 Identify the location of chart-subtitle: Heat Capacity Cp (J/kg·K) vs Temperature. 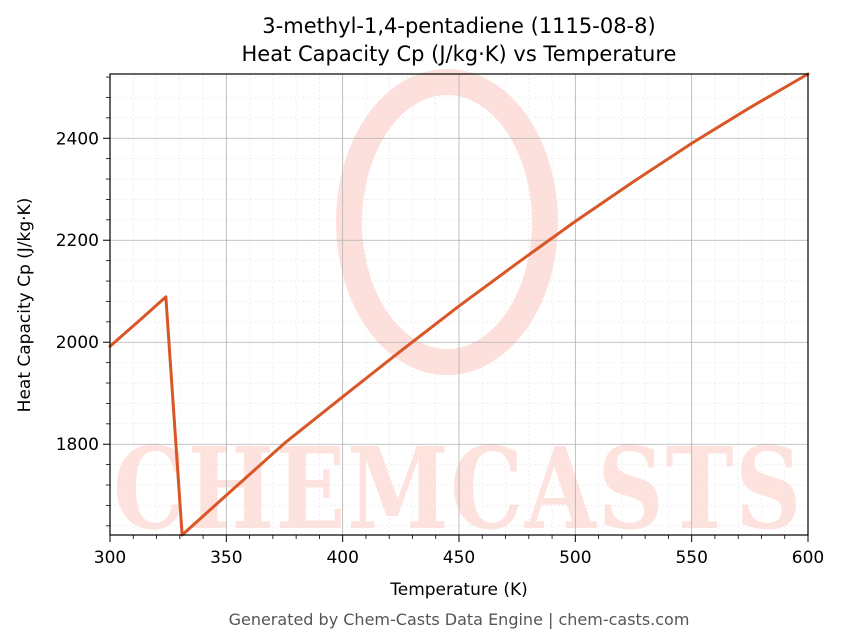
(459, 54).